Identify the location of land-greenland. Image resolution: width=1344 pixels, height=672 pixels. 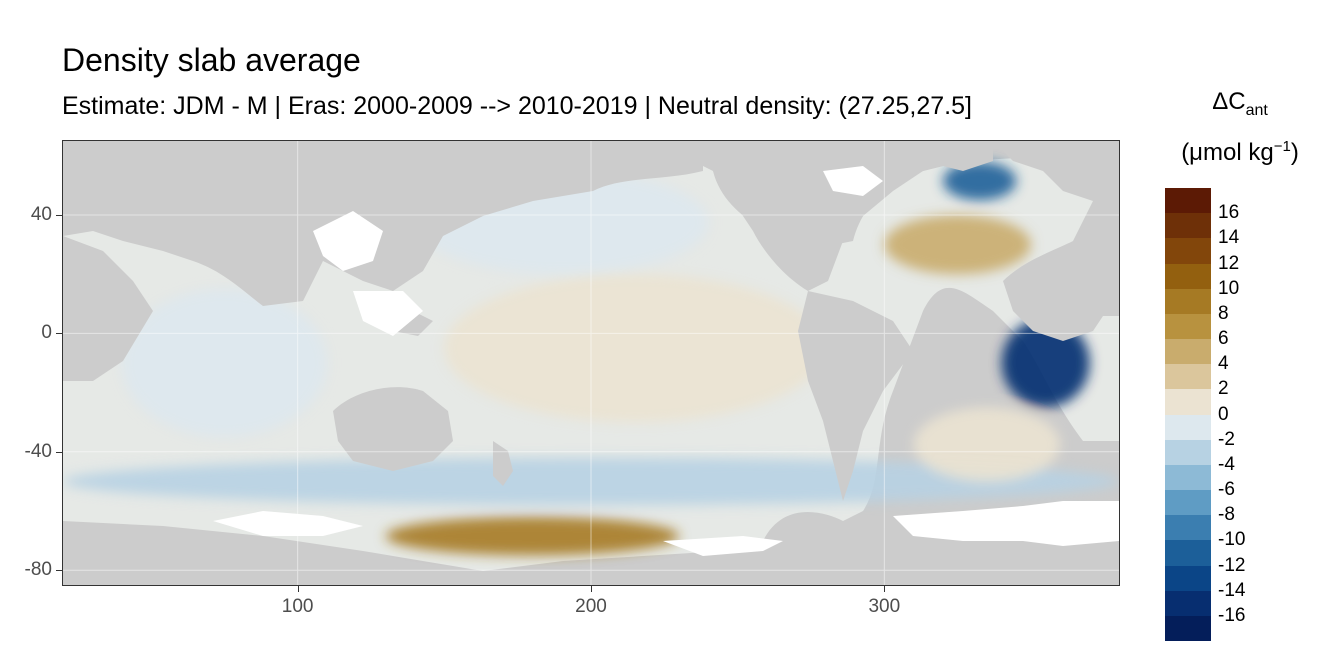
(963, 156).